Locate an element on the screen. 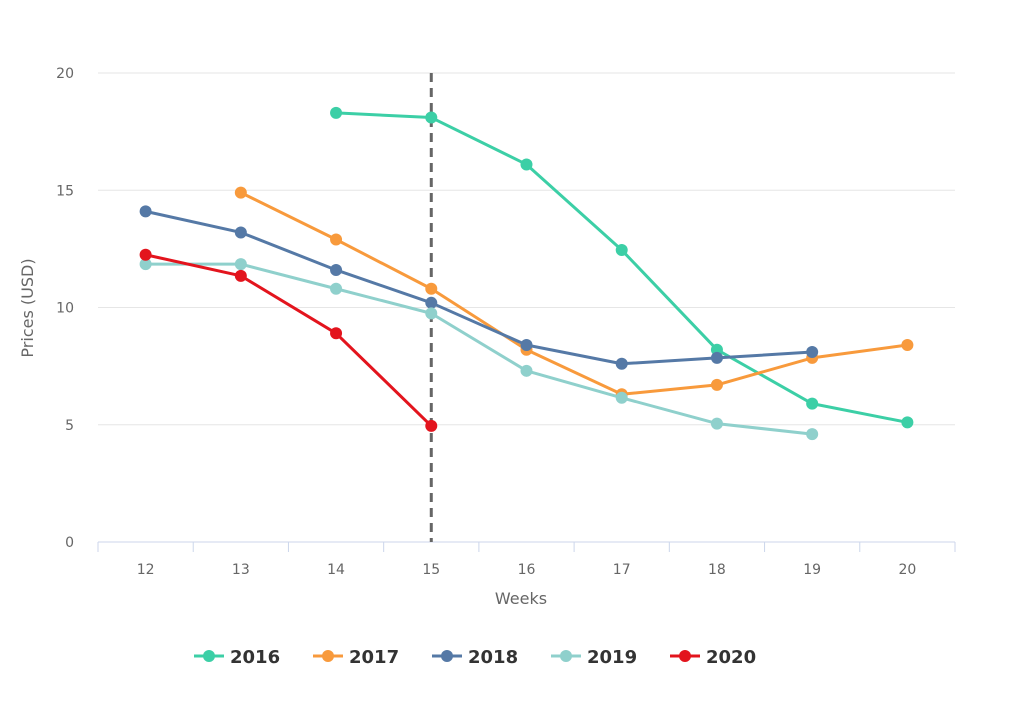 This screenshot has width=1024, height=712. series-2020 is located at coordinates (288, 340).